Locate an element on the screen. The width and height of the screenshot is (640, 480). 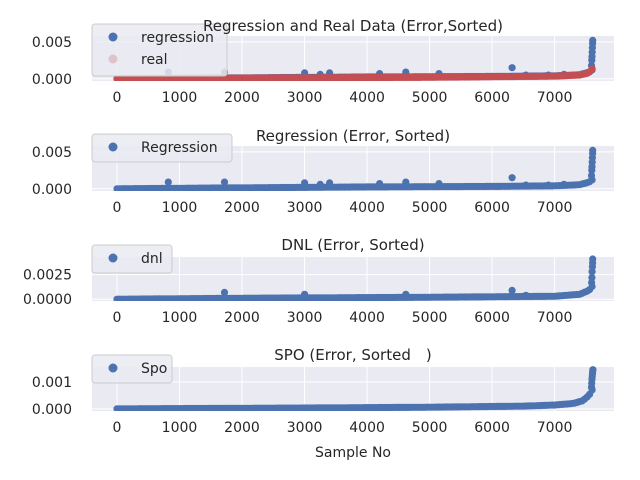
legend-label: regression is located at coordinates (177, 38).